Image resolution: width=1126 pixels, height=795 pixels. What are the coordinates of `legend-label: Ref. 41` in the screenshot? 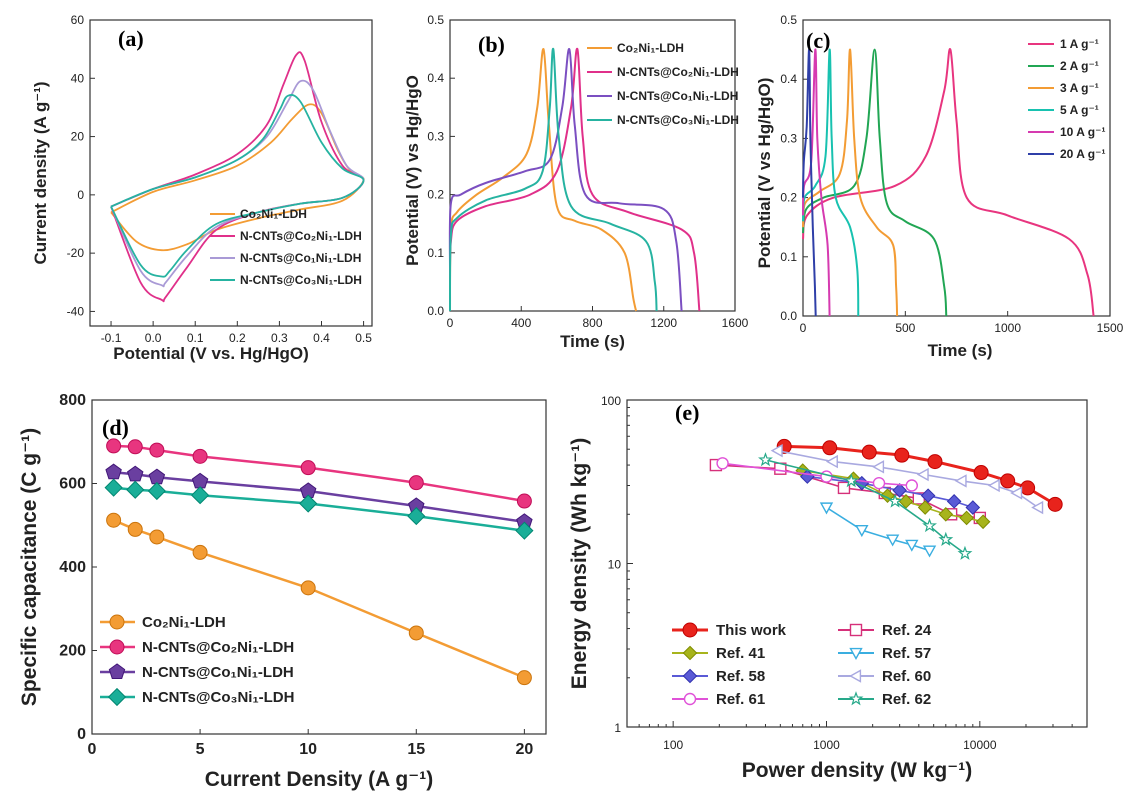 It's located at (740, 653).